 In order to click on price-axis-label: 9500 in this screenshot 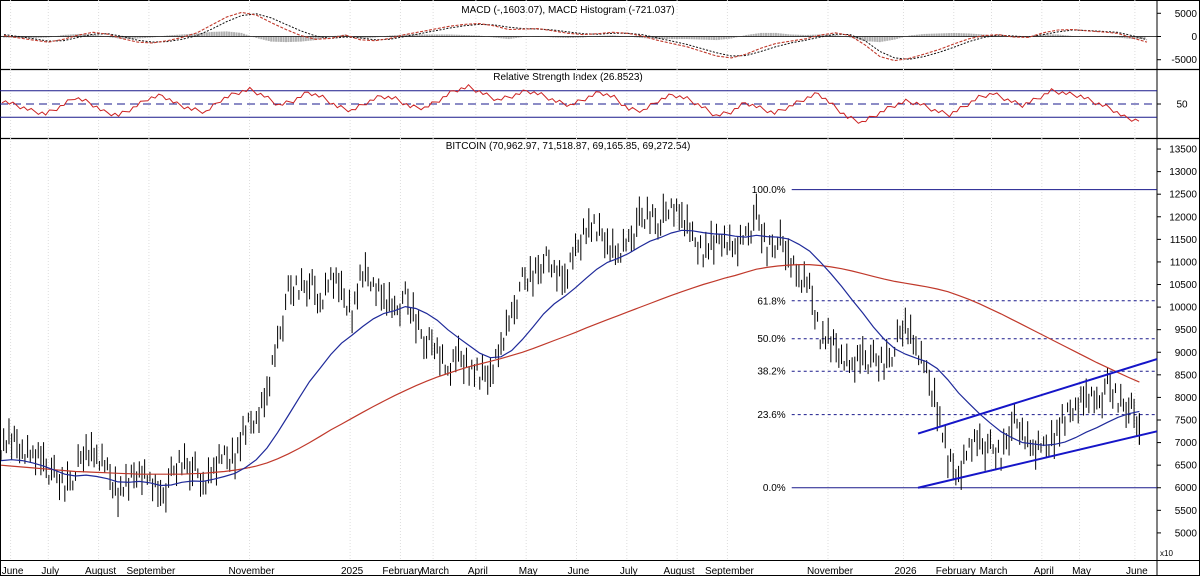, I will do `click(1186, 330)`.